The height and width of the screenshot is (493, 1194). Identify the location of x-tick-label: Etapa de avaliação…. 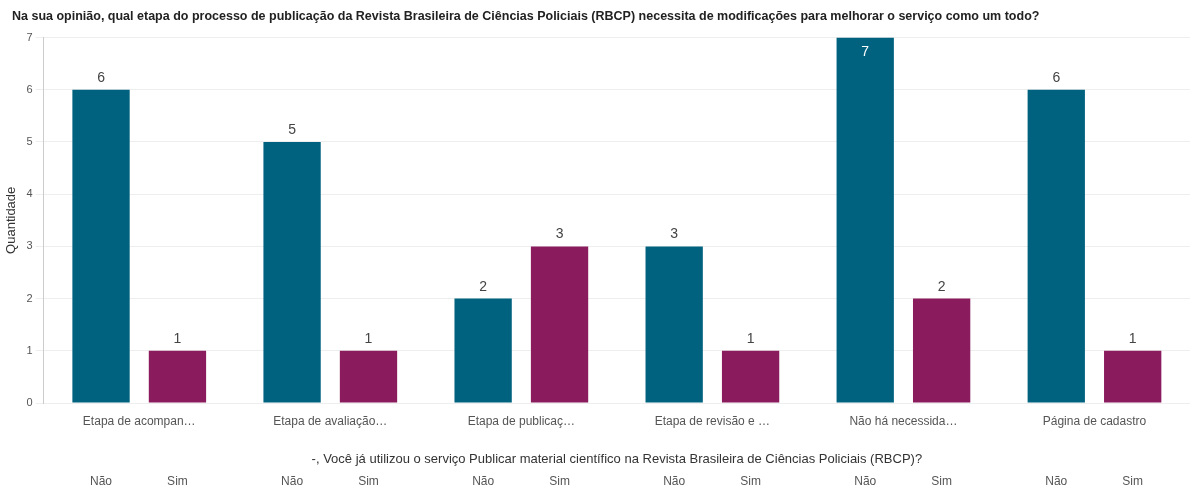
(330, 420).